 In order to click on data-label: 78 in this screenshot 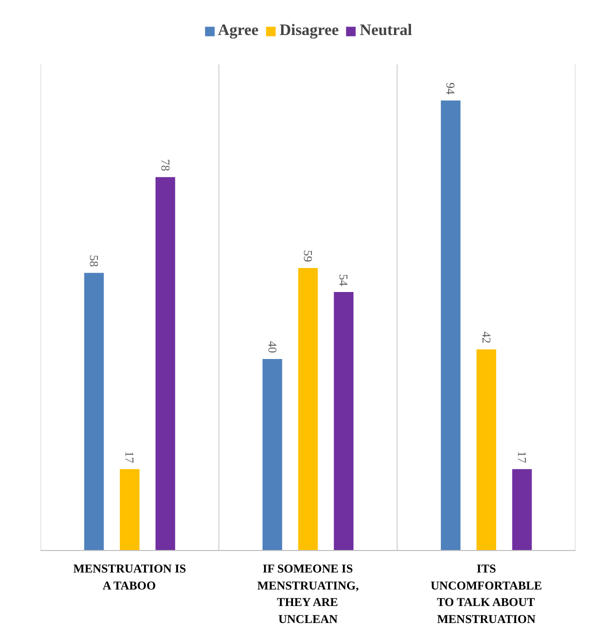, I will do `click(165, 165)`.